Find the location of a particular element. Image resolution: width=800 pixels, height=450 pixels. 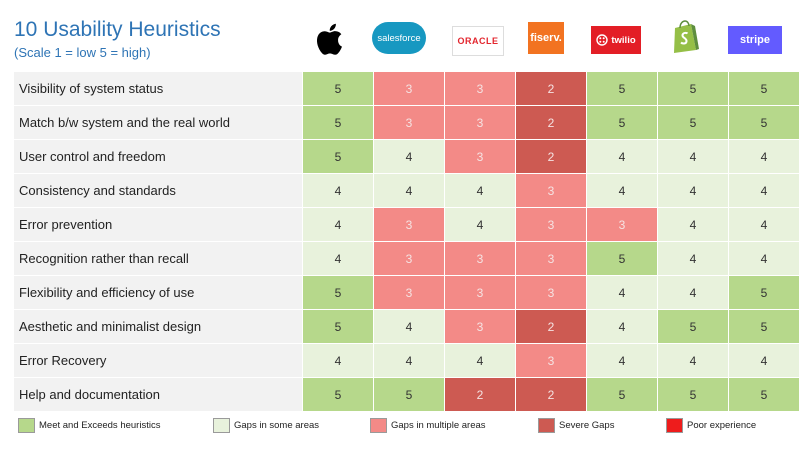

legend-item: Gaps in multiple areas is located at coordinates (428, 425).